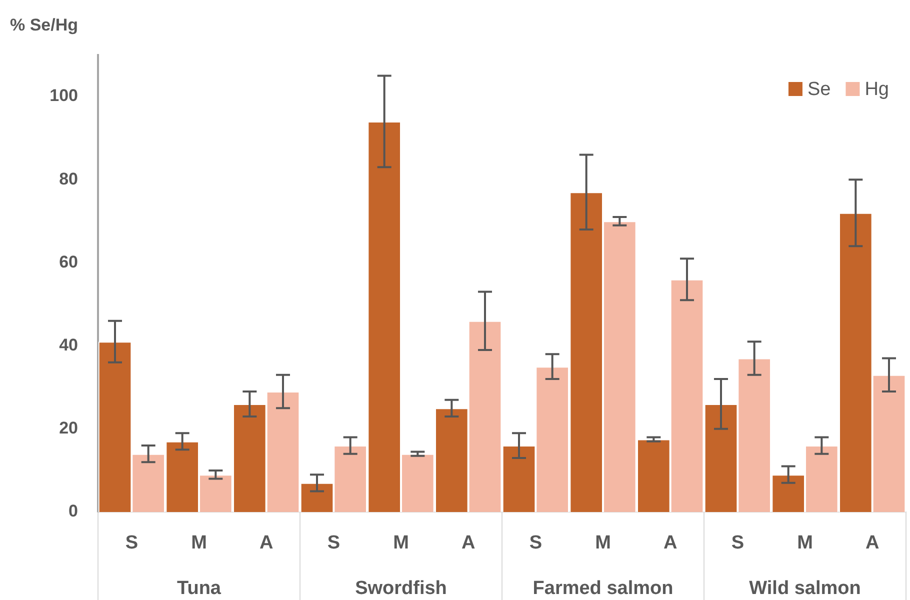 The image size is (910, 600). I want to click on text: Wild salmon, so click(805, 589).